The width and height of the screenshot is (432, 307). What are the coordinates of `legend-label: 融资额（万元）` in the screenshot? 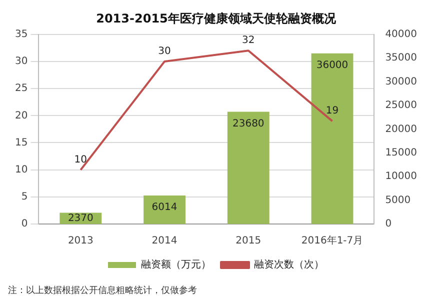 It's located at (176, 264).